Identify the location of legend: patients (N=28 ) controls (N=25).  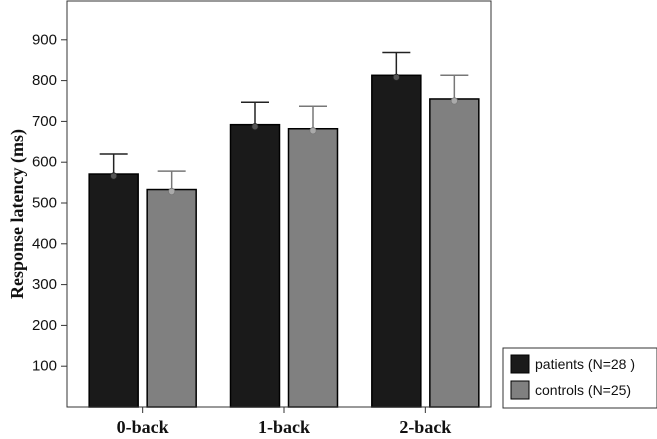
(579, 378).